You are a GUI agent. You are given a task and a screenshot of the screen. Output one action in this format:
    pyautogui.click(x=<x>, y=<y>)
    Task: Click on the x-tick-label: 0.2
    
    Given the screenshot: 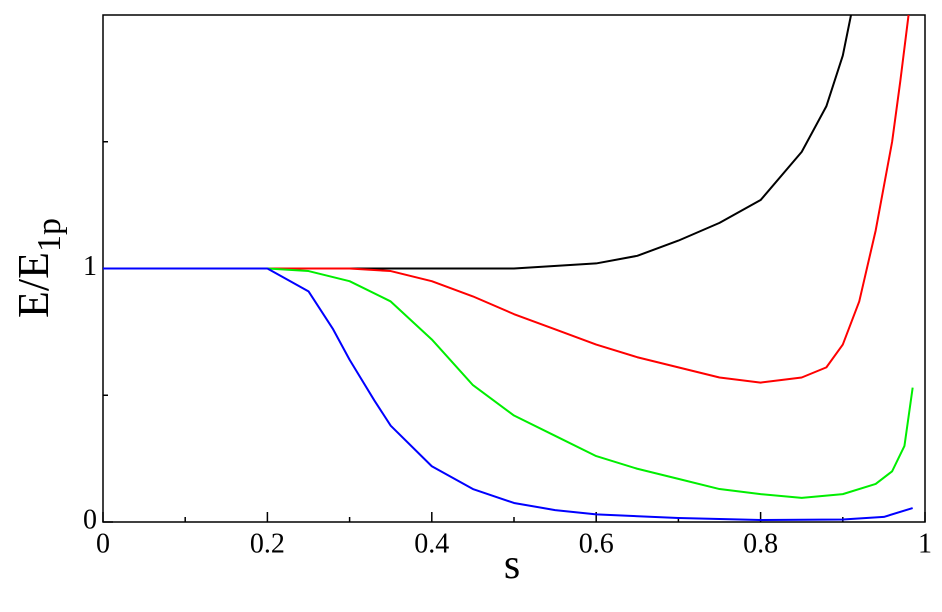 What is the action you would take?
    pyautogui.click(x=267, y=543)
    